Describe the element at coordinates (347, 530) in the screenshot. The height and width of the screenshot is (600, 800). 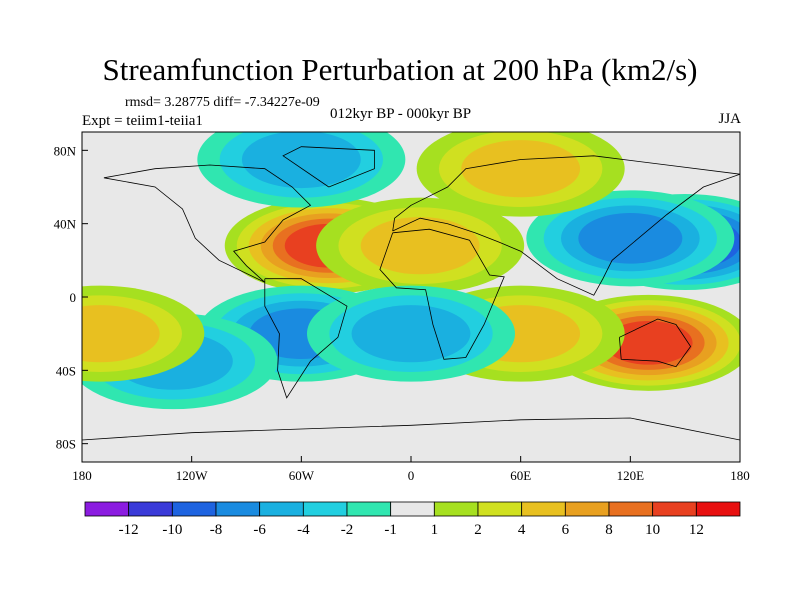
I see `colorbar-label: -2` at that location.